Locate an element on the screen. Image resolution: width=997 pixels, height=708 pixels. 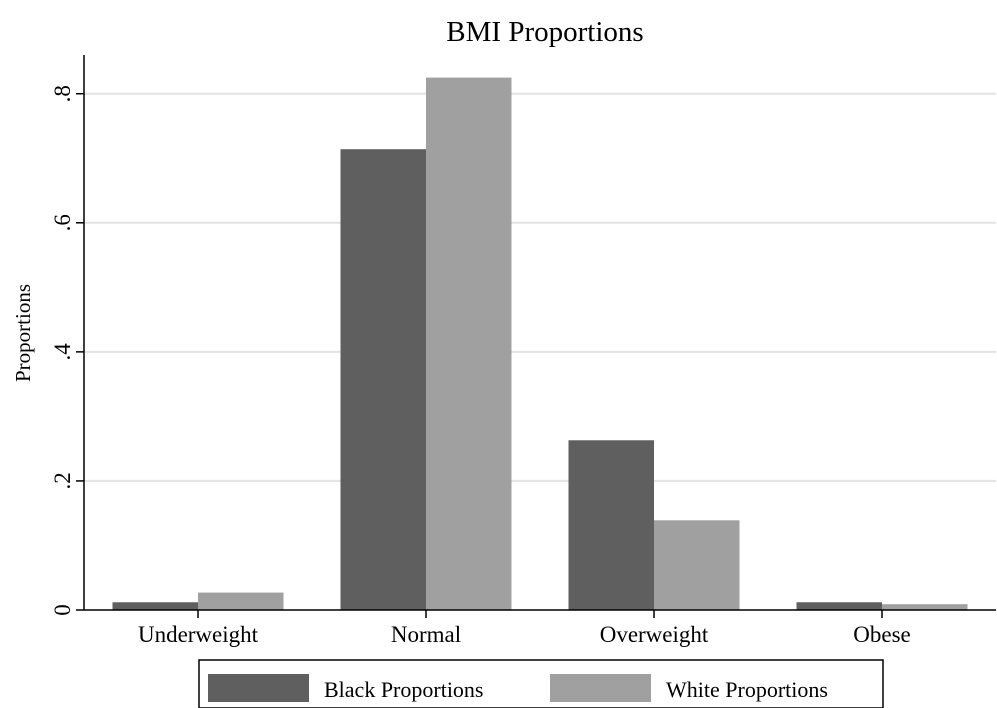
legend-box is located at coordinates (541, 683).